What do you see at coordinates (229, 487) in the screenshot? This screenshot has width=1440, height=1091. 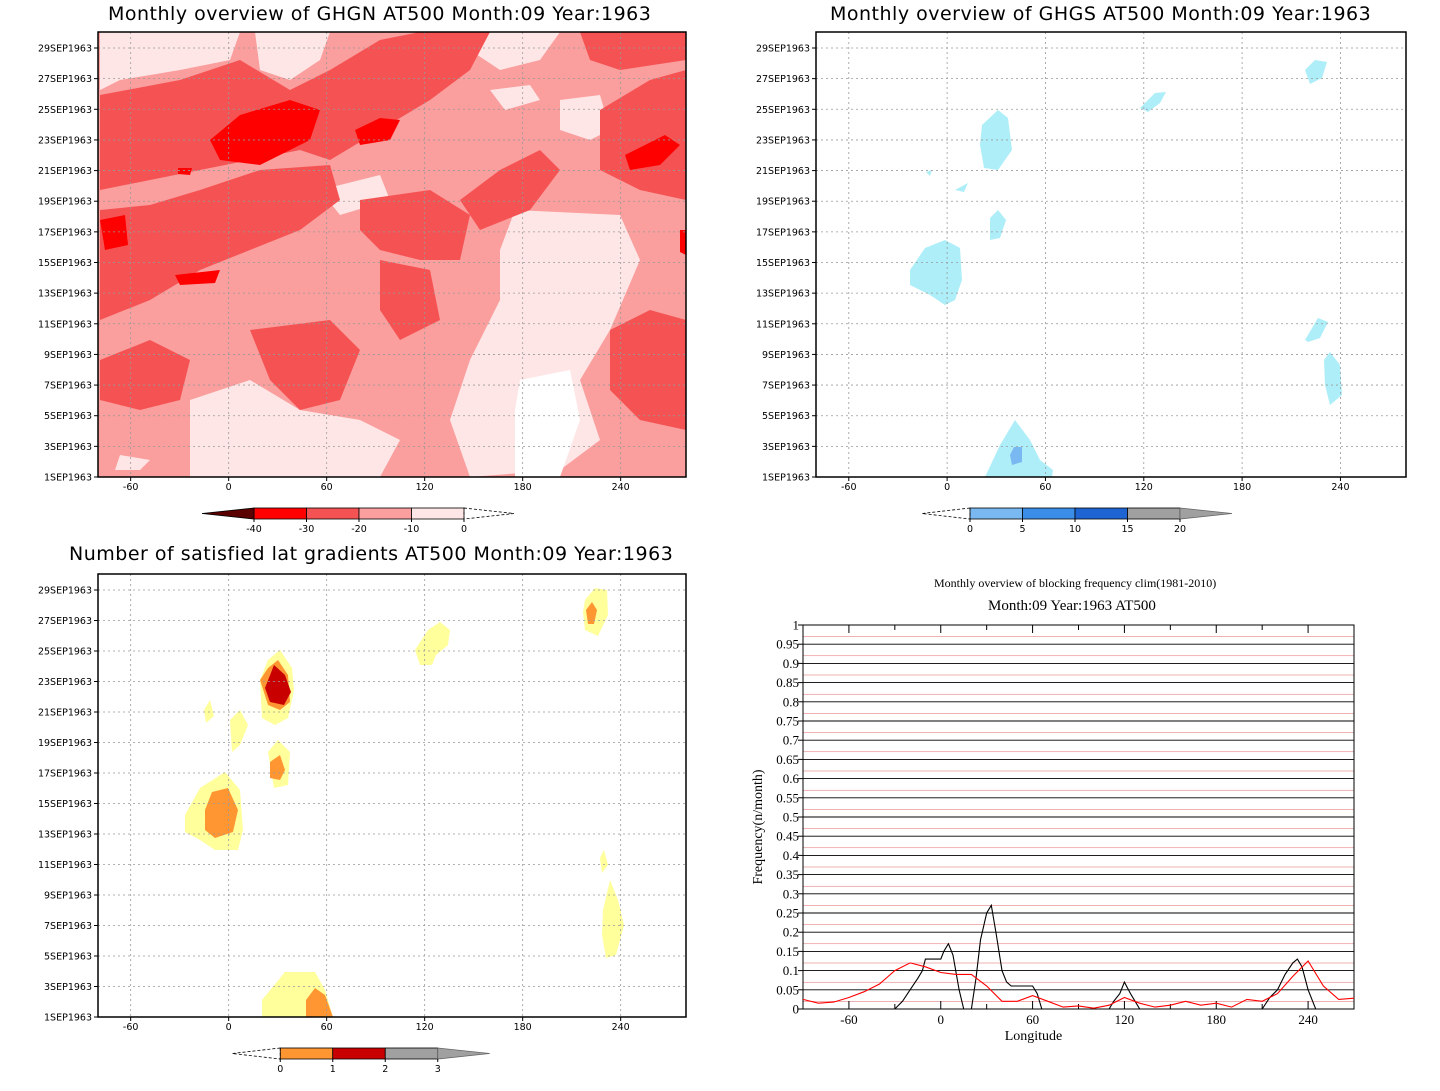 I see `x-tick-label: 0` at bounding box center [229, 487].